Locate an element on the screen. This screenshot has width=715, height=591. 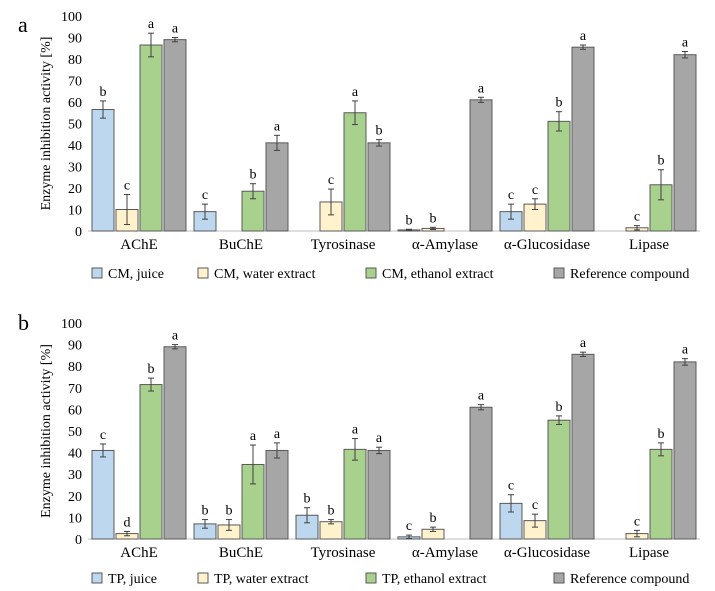
y-tick-label: 60 is located at coordinates (75, 103).